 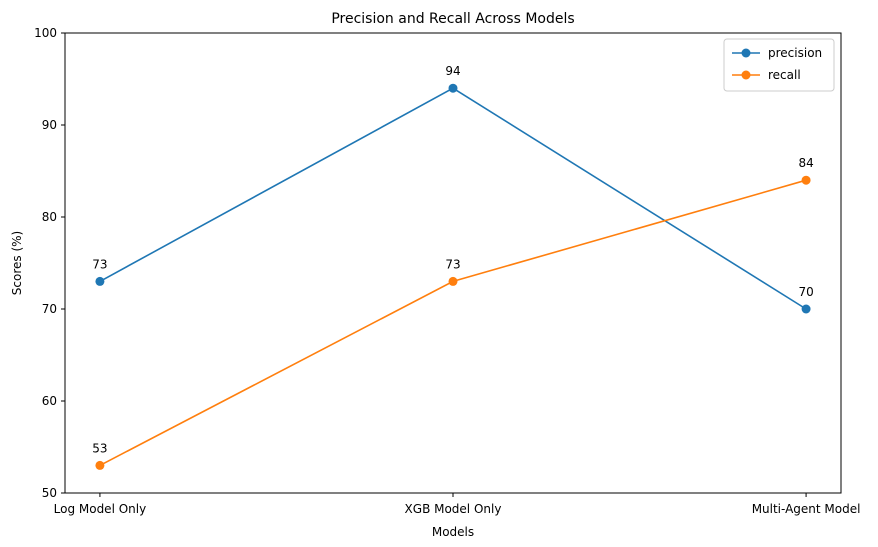 I want to click on legend-label-recall: recall, so click(x=784, y=75).